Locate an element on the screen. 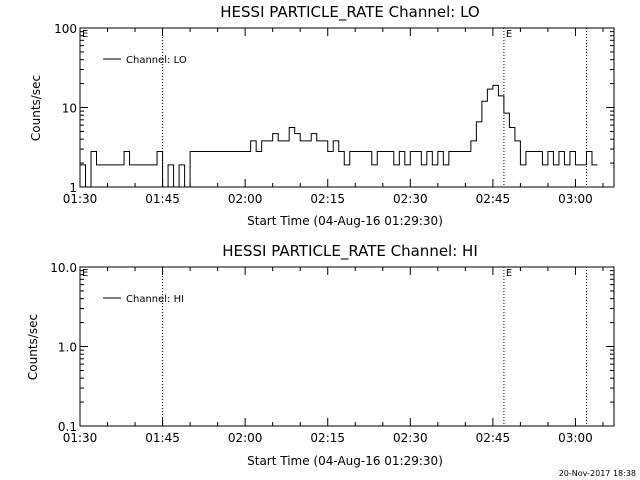 This screenshot has width=640, height=480. y-tick-label: 1.0 is located at coordinates (67, 348).